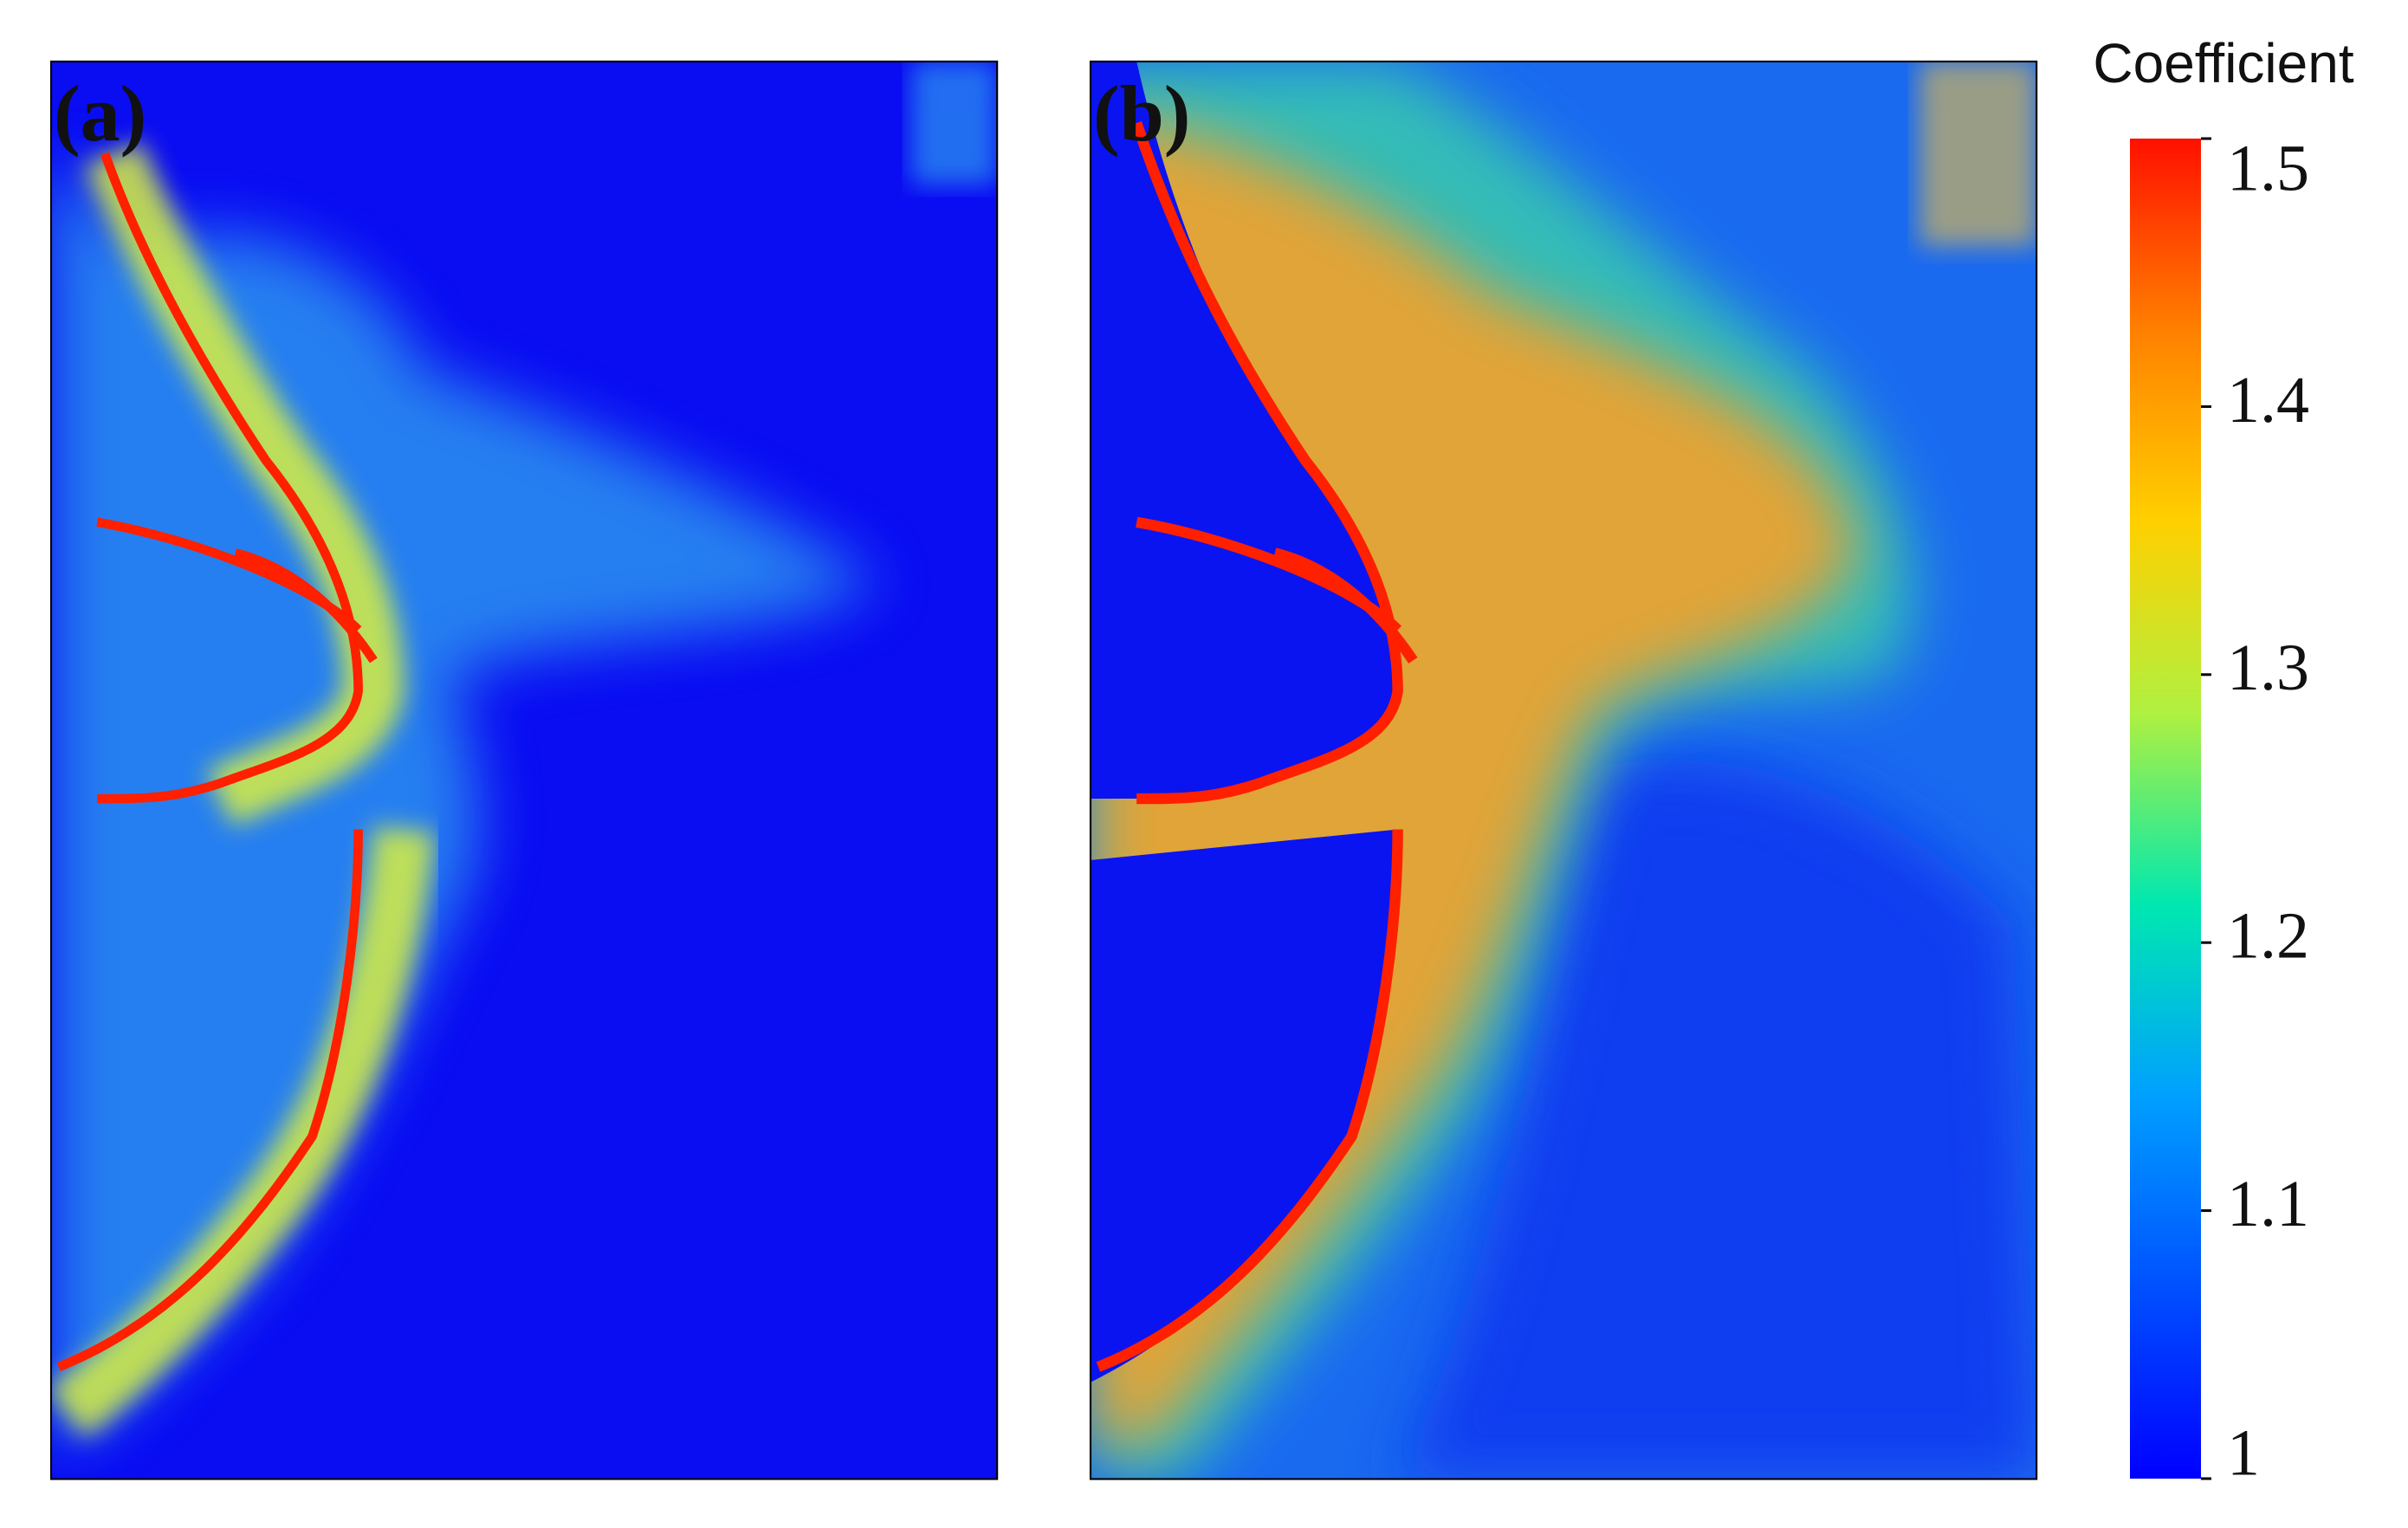 Image resolution: width=2408 pixels, height=1528 pixels. What do you see at coordinates (100, 113) in the screenshot?
I see `panel-label: (a)` at bounding box center [100, 113].